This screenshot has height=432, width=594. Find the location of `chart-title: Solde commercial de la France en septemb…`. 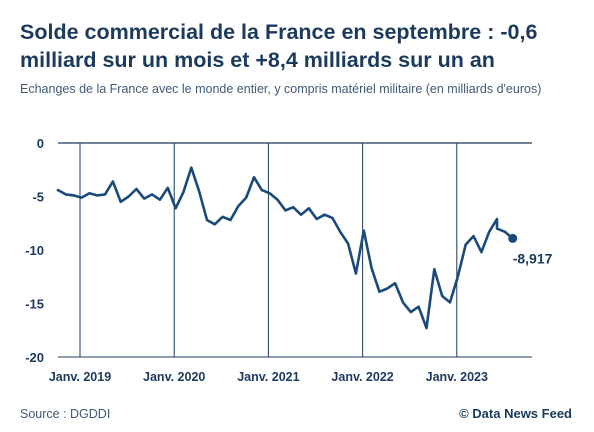

chart-title: Solde commercial de la France en septemb… is located at coordinates (279, 46).